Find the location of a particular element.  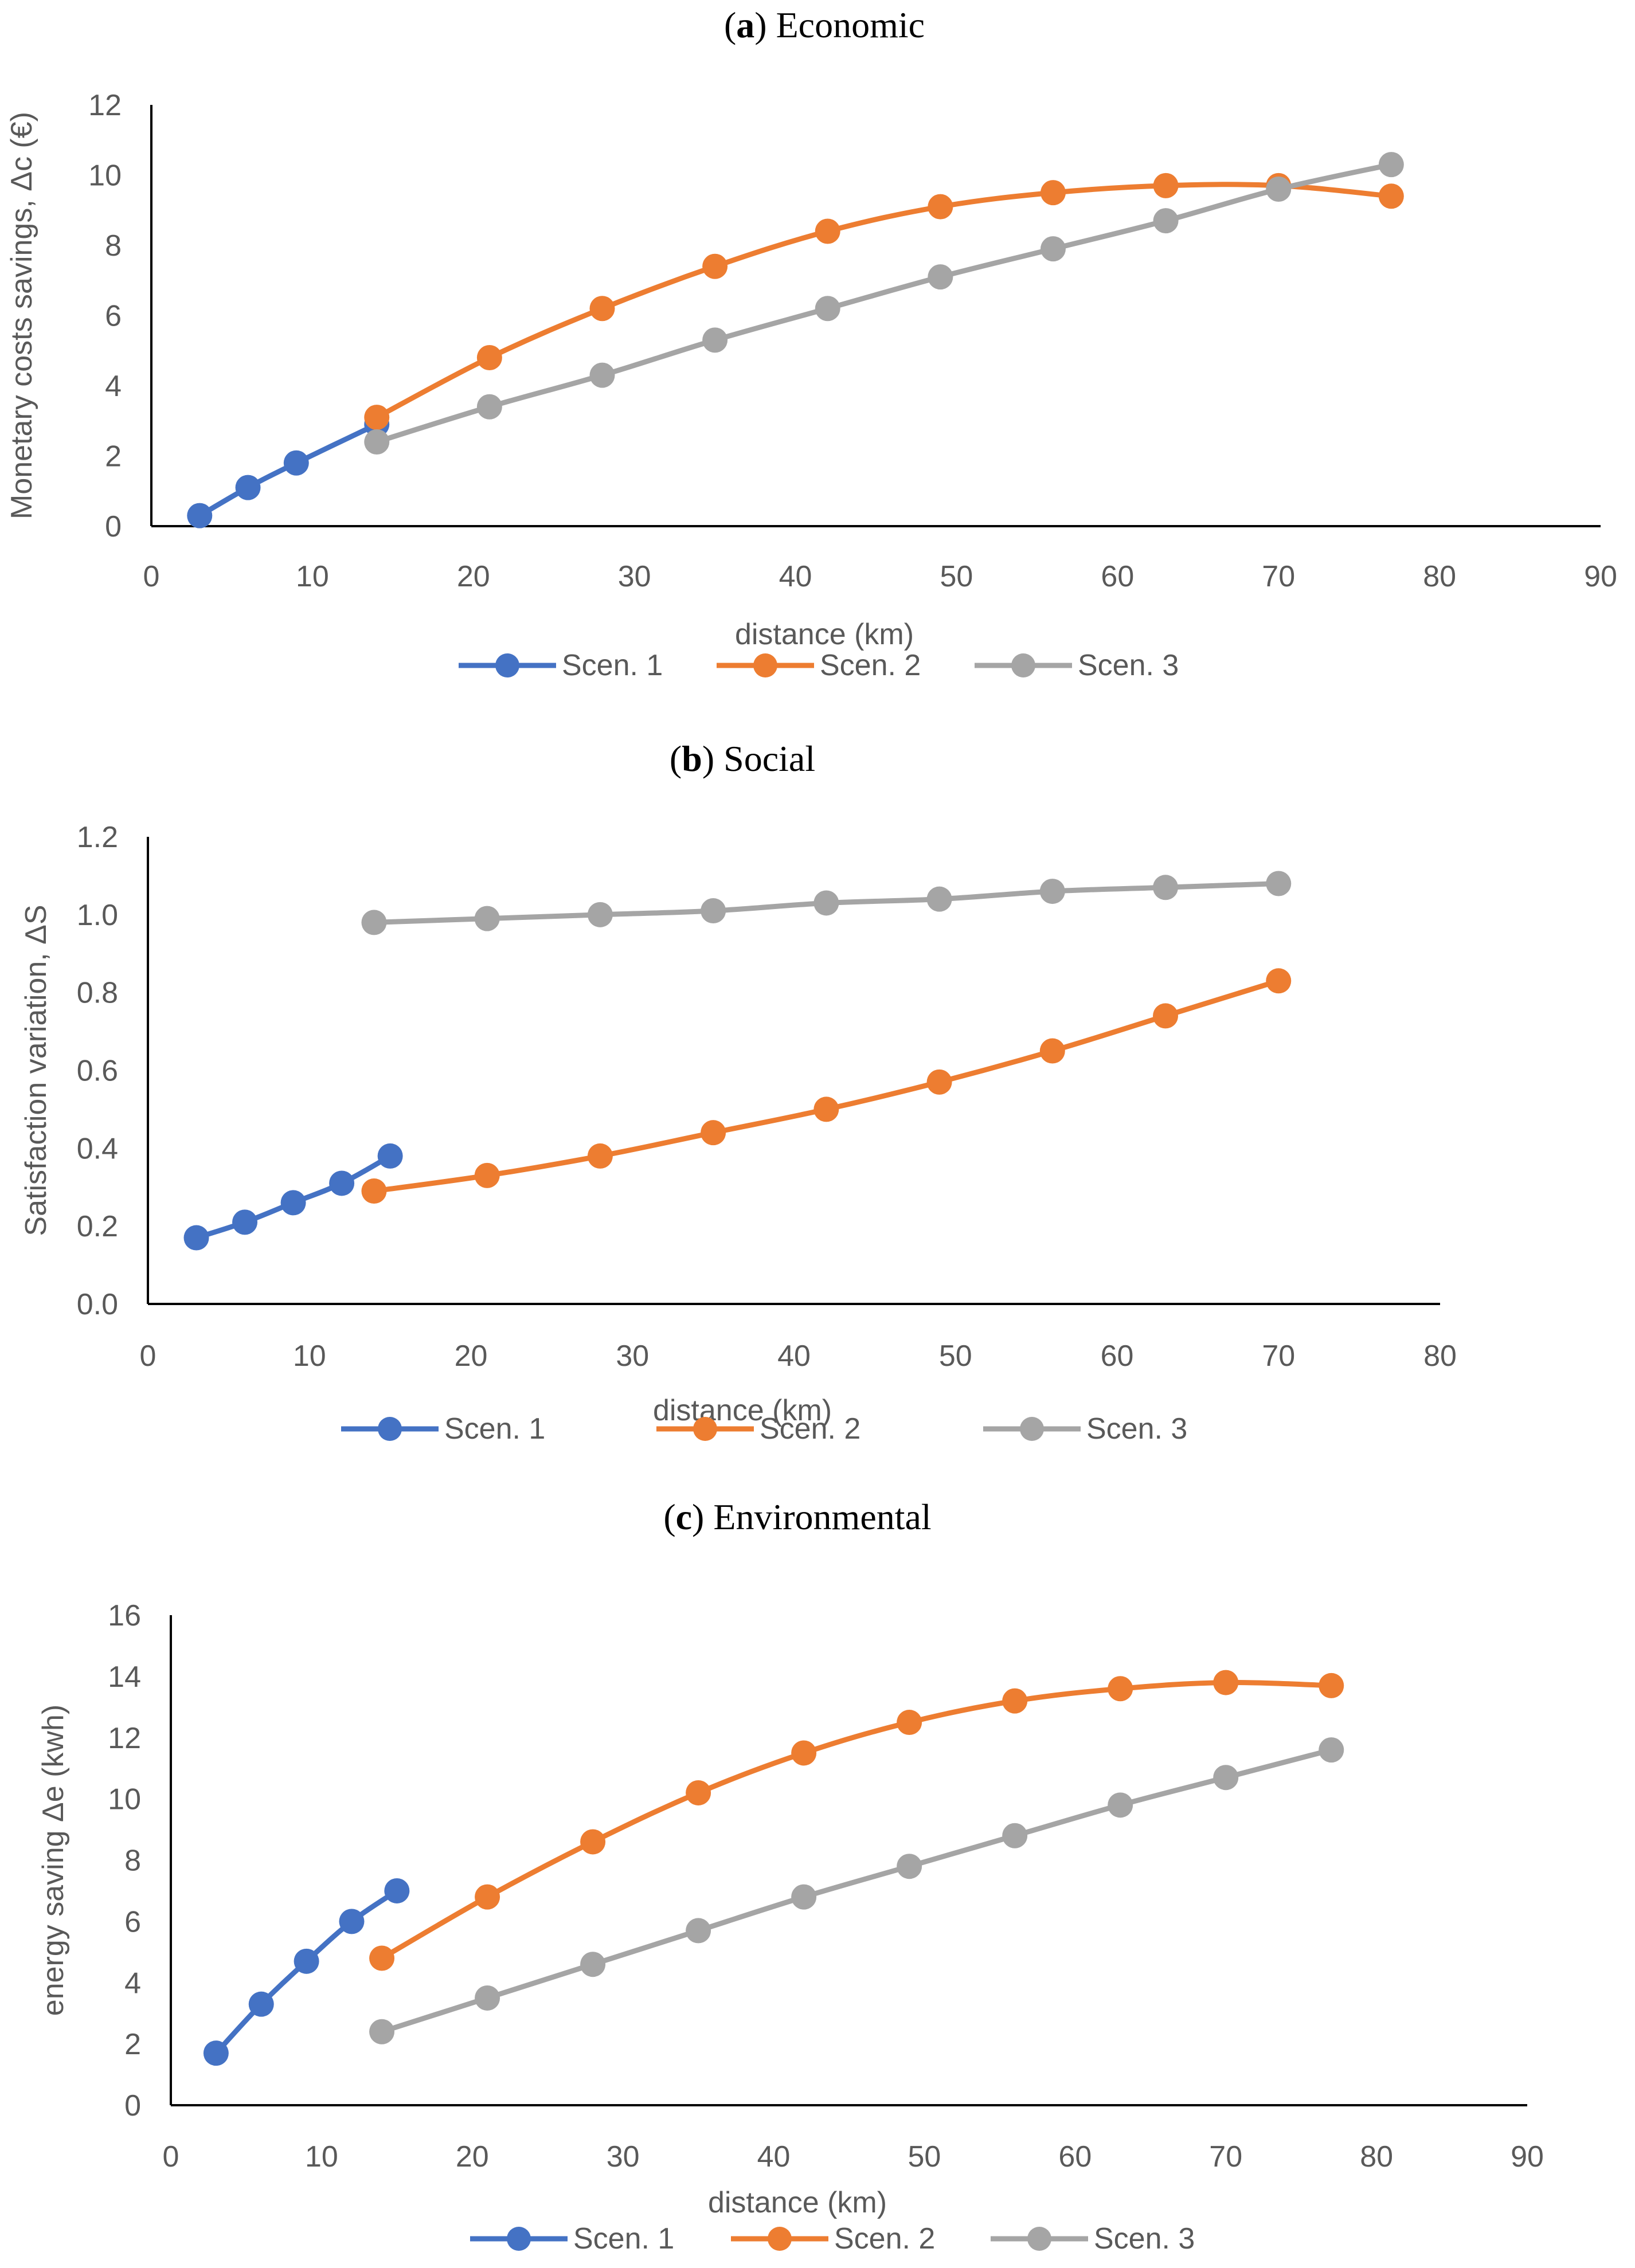

y-tick-label: 0 is located at coordinates (132, 2105).